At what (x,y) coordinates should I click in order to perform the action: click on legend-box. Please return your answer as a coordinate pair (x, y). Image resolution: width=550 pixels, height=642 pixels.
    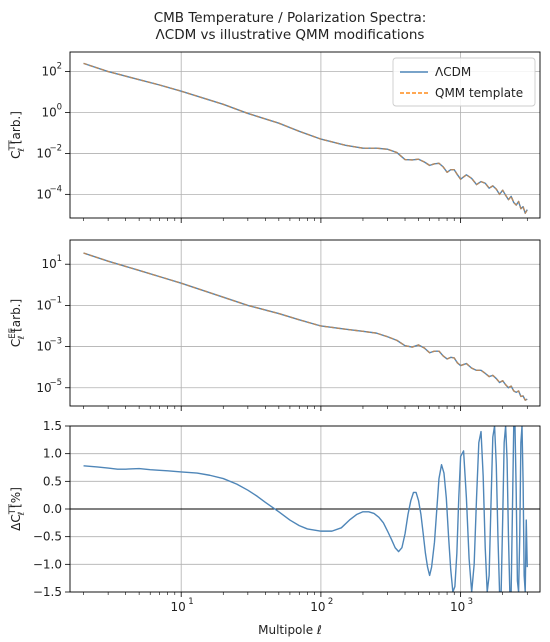
    Looking at the image, I should click on (464, 82).